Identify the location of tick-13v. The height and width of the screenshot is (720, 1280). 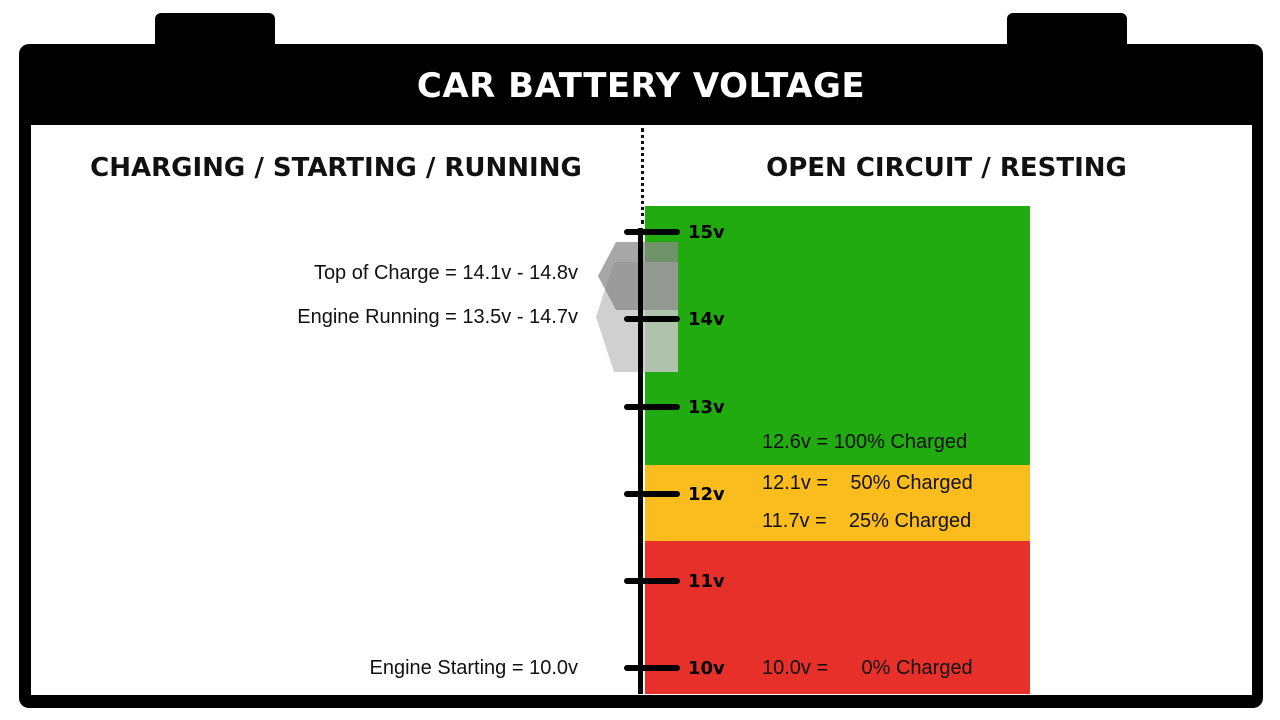
(652, 407).